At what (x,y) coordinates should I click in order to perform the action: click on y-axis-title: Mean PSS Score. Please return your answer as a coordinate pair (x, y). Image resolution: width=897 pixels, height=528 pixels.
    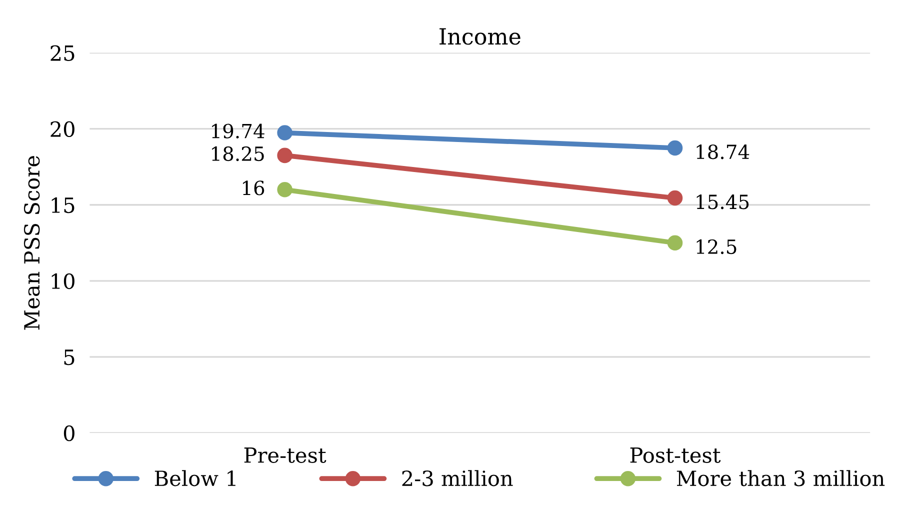
    Looking at the image, I should click on (32, 243).